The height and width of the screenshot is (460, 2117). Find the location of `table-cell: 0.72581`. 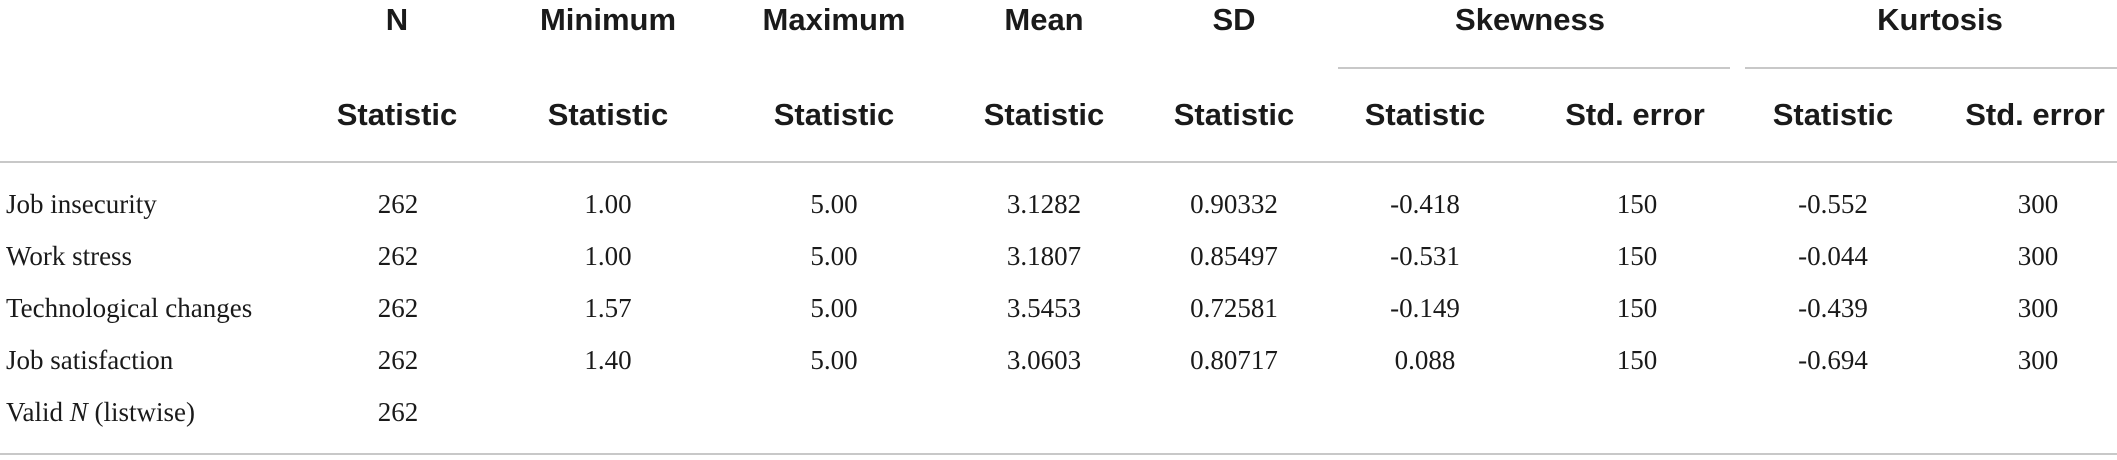

table-cell: 0.72581 is located at coordinates (1234, 308).